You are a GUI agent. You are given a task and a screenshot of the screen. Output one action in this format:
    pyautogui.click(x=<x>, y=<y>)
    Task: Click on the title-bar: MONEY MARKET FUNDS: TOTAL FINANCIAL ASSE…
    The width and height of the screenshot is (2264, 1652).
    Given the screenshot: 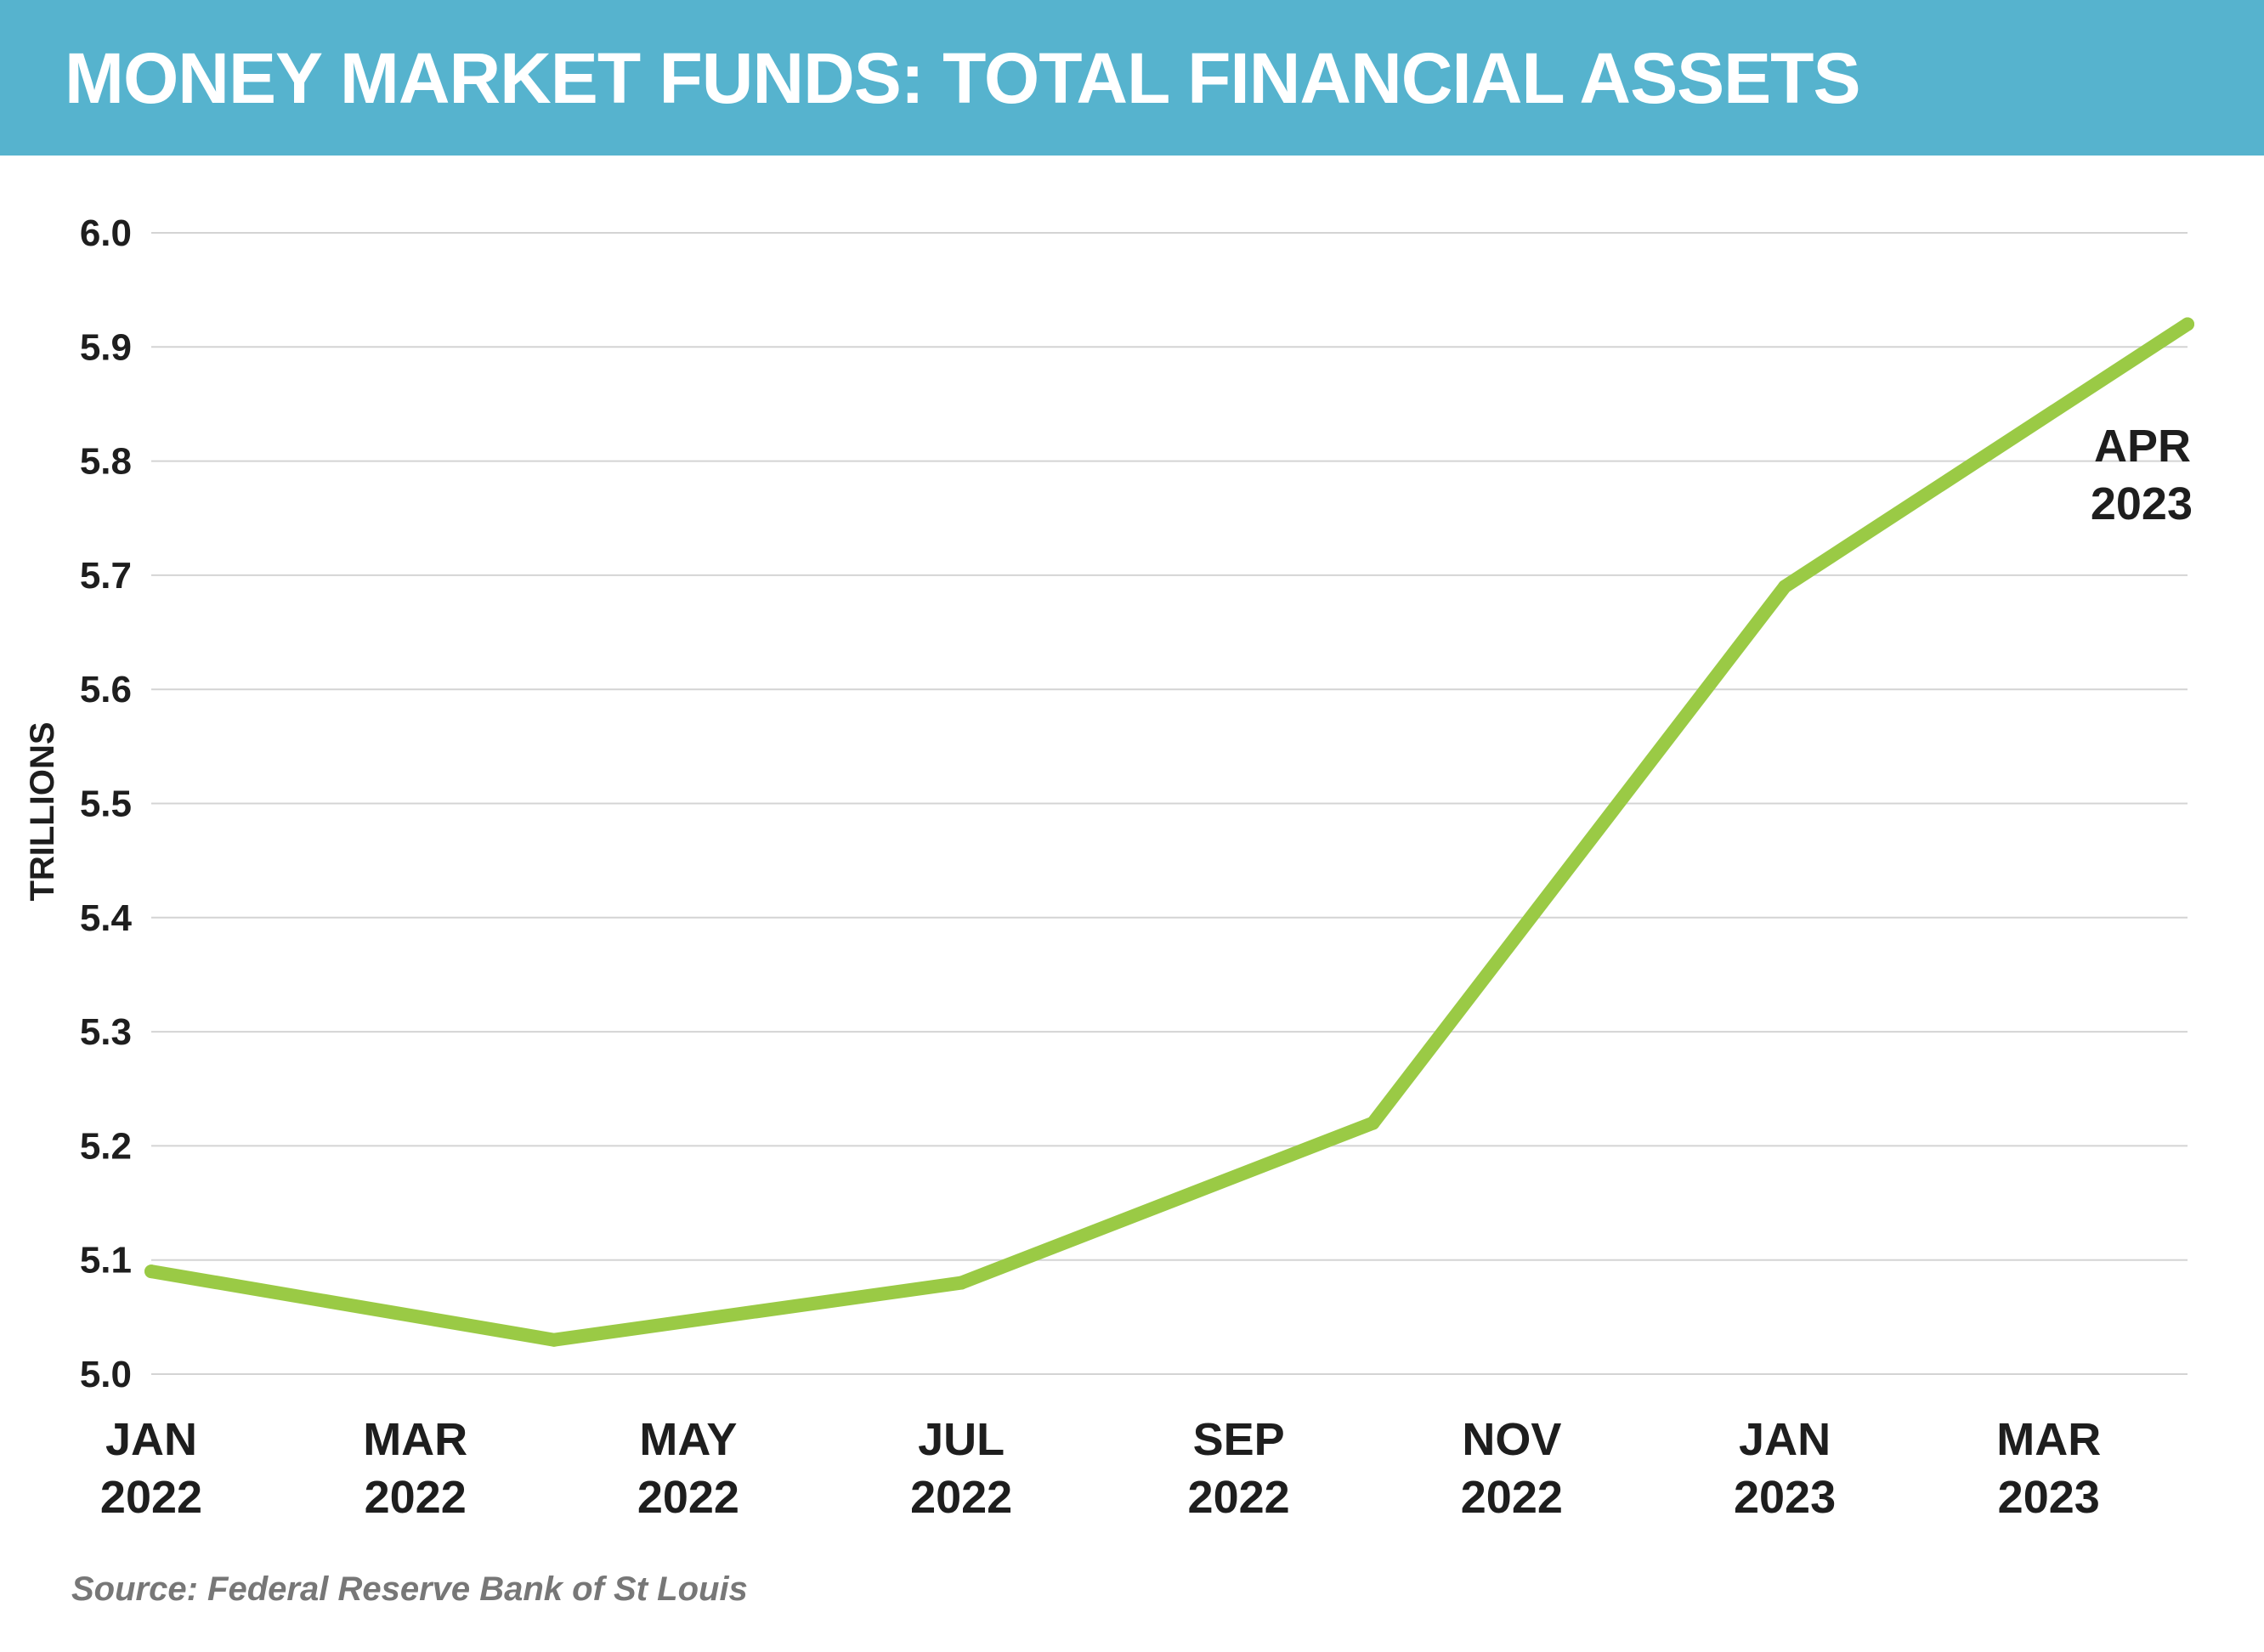 What is the action you would take?
    pyautogui.click(x=1132, y=78)
    